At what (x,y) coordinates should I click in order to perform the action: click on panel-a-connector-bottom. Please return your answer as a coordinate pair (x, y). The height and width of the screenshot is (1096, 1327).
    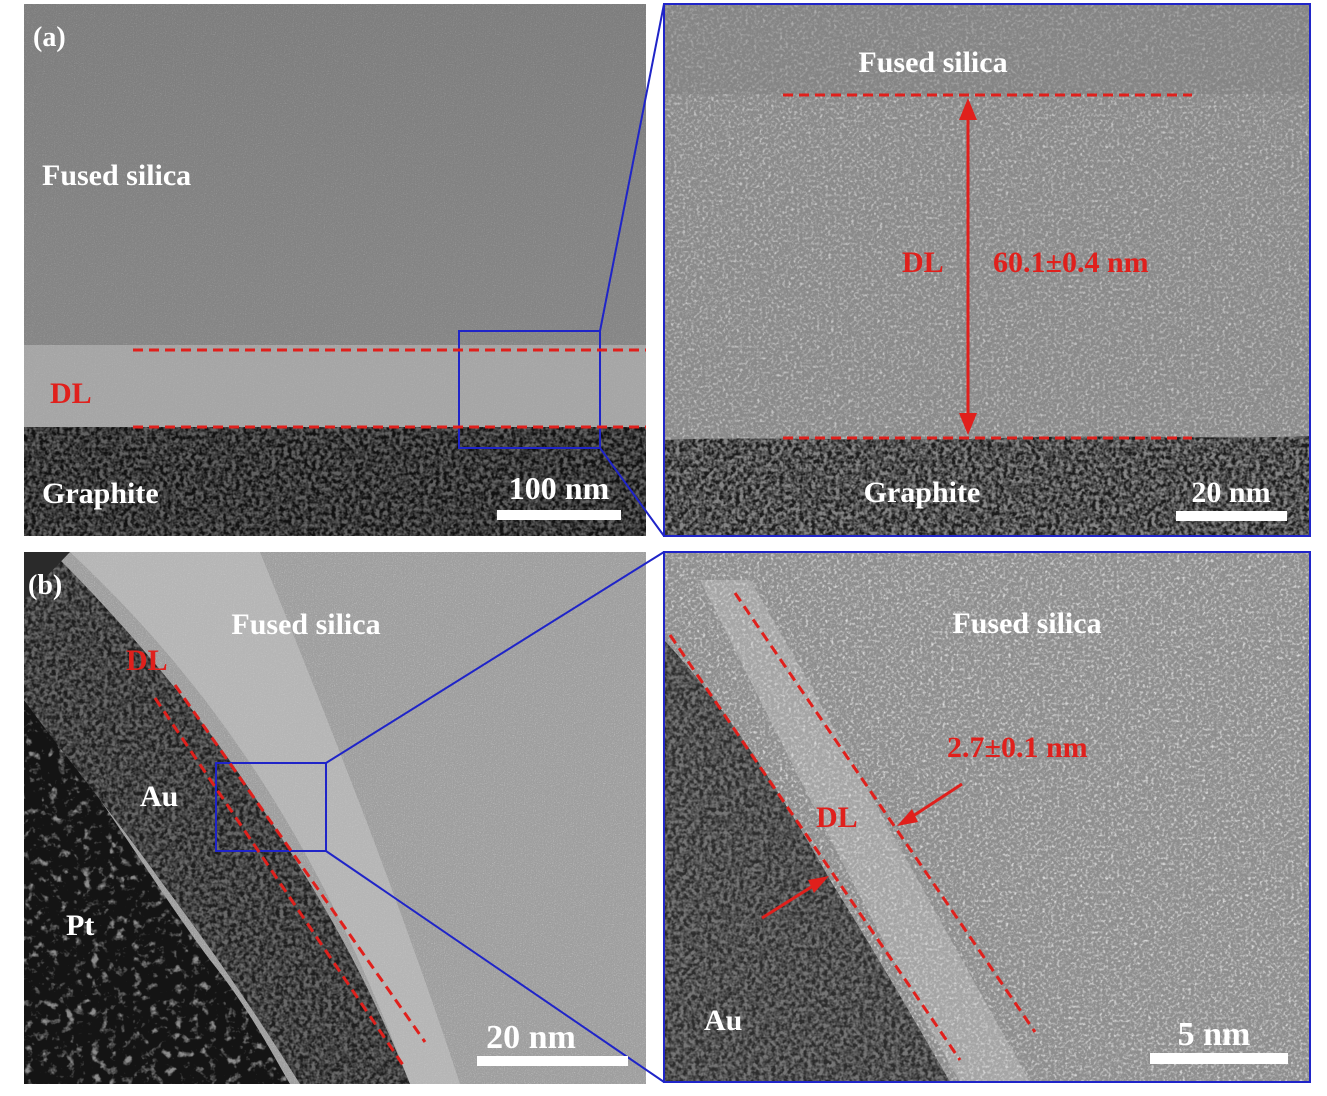
    Looking at the image, I should click on (632, 492).